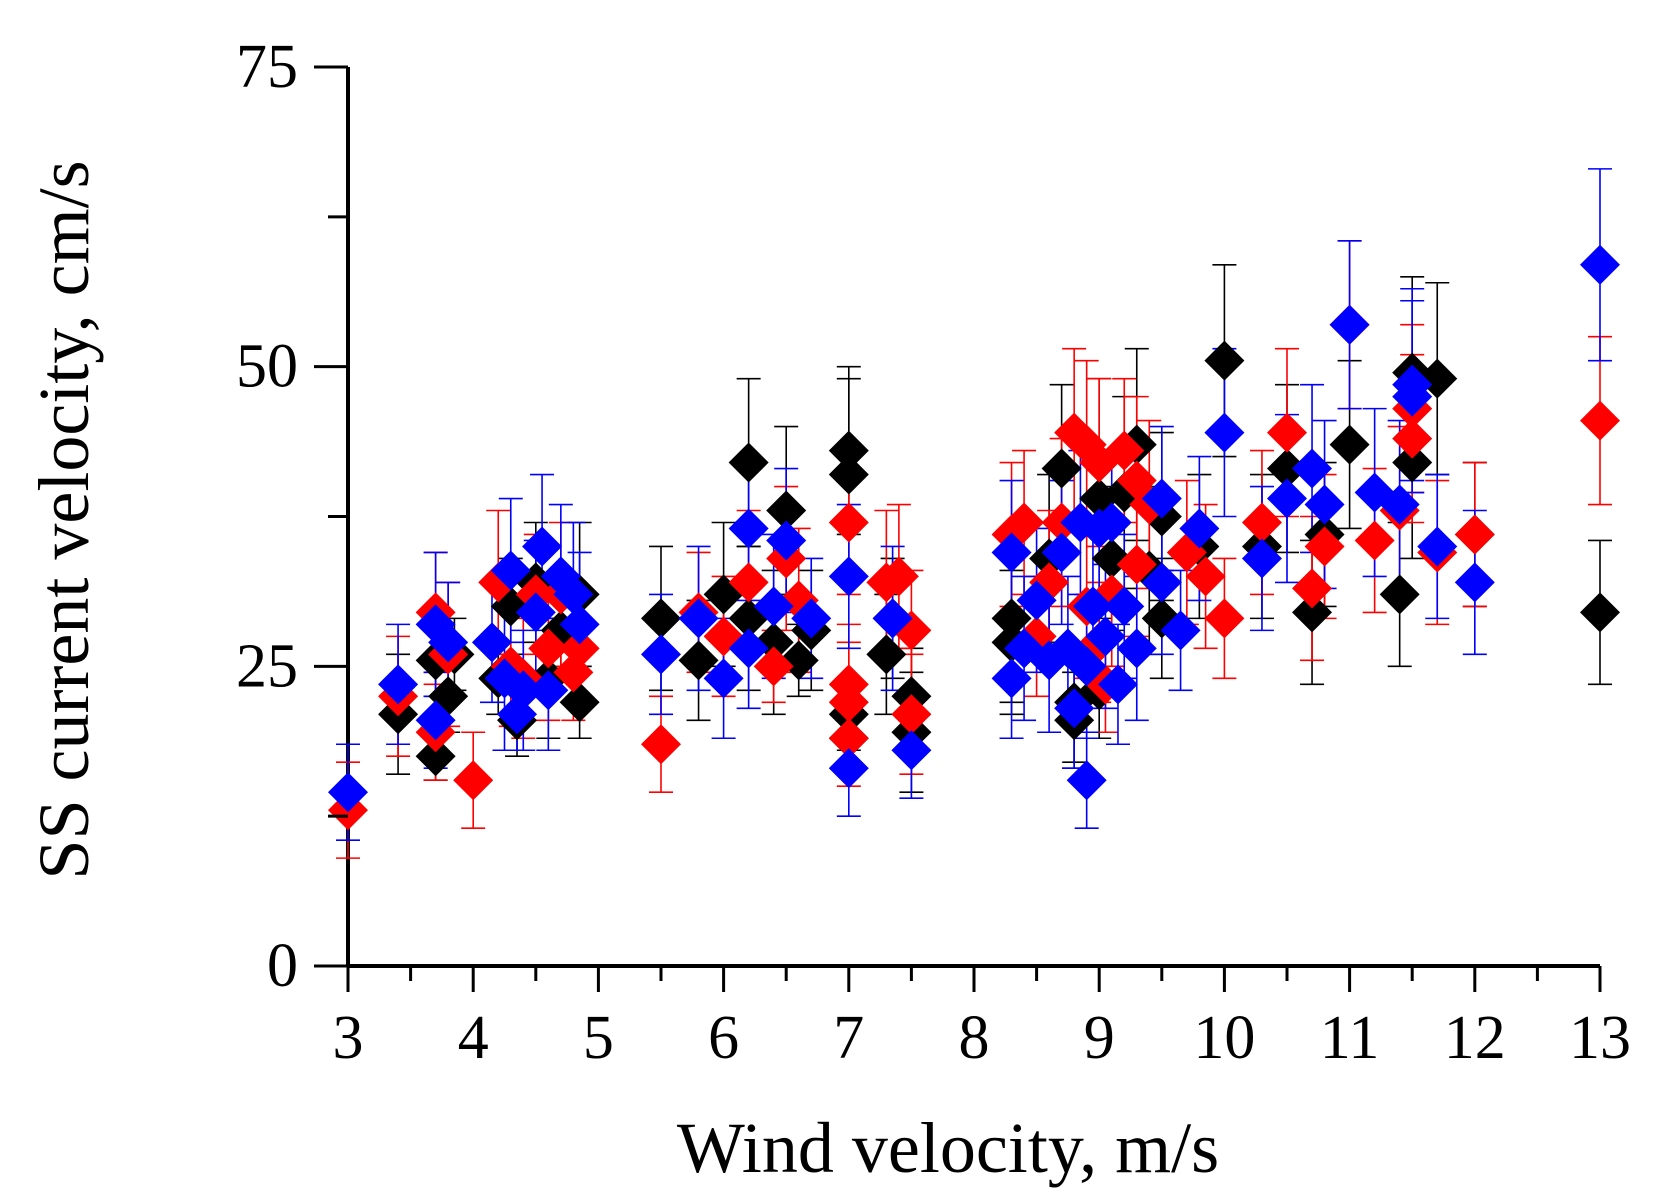  I want to click on x-tick-label: 4, so click(473, 1038).